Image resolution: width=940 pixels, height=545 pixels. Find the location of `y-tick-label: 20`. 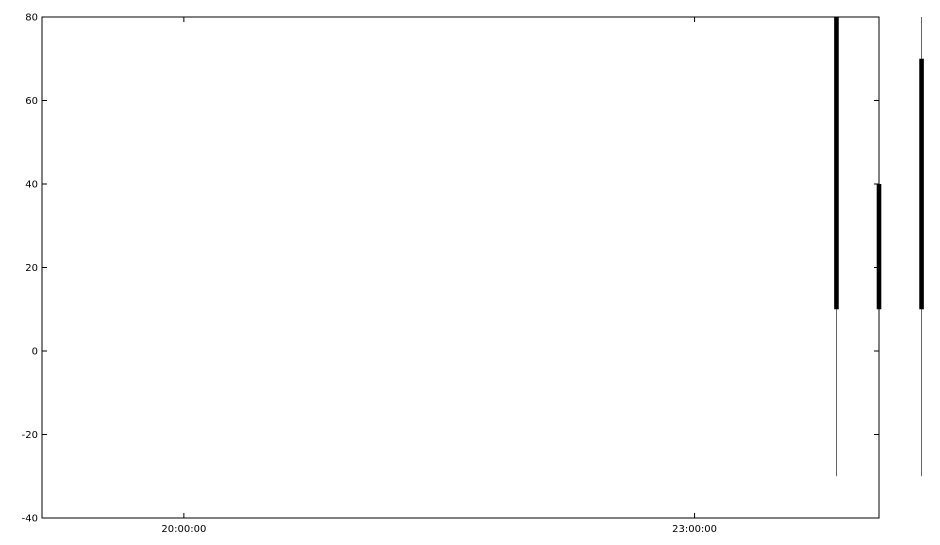

y-tick-label: 20 is located at coordinates (31, 268).